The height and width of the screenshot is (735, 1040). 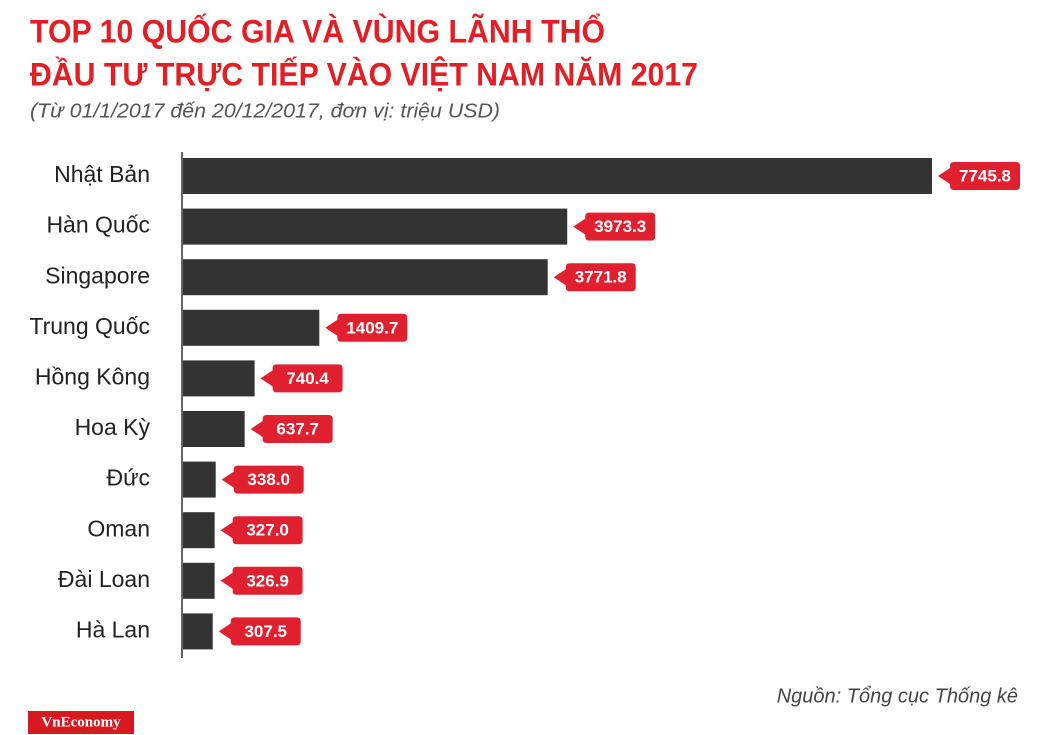 What do you see at coordinates (98, 225) in the screenshot?
I see `category-label: Hàn Quốc` at bounding box center [98, 225].